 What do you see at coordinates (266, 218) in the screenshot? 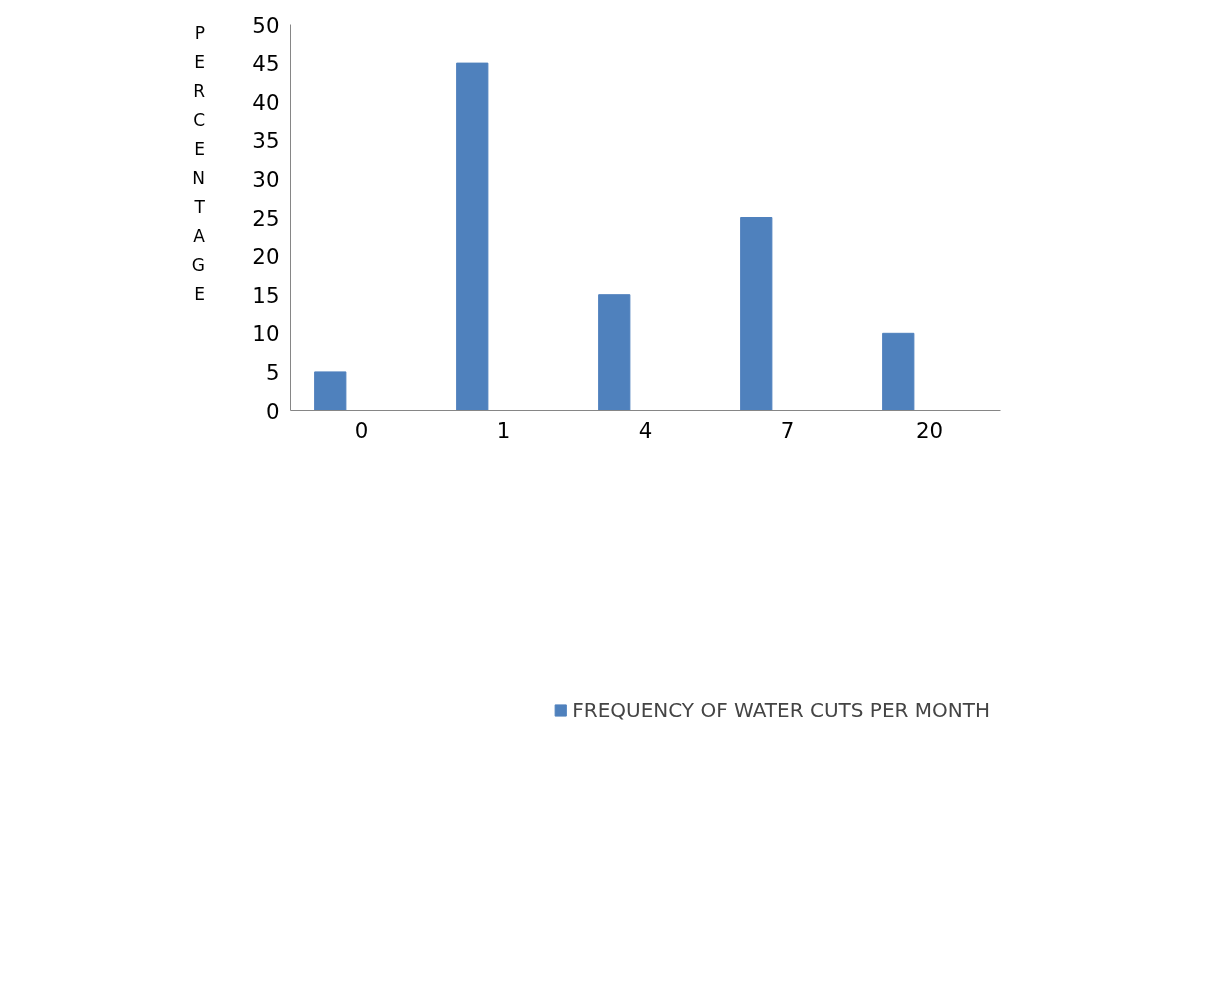
I see `y-tick-label: 25` at bounding box center [266, 218].